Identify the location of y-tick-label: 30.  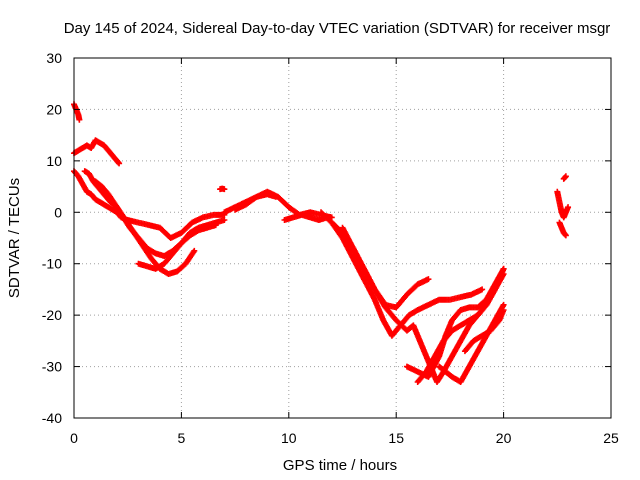
(54, 58).